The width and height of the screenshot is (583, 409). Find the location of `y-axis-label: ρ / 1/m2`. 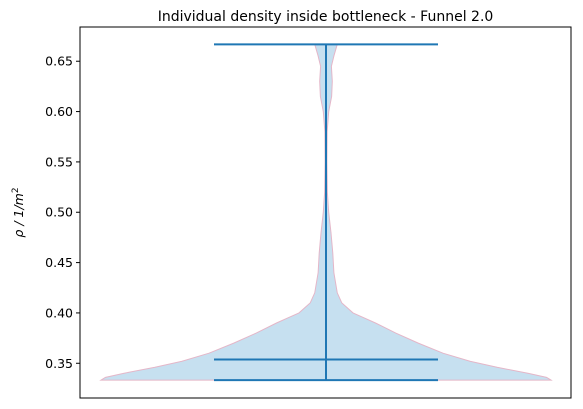

y-axis-label: ρ / 1/m2 is located at coordinates (18, 212).